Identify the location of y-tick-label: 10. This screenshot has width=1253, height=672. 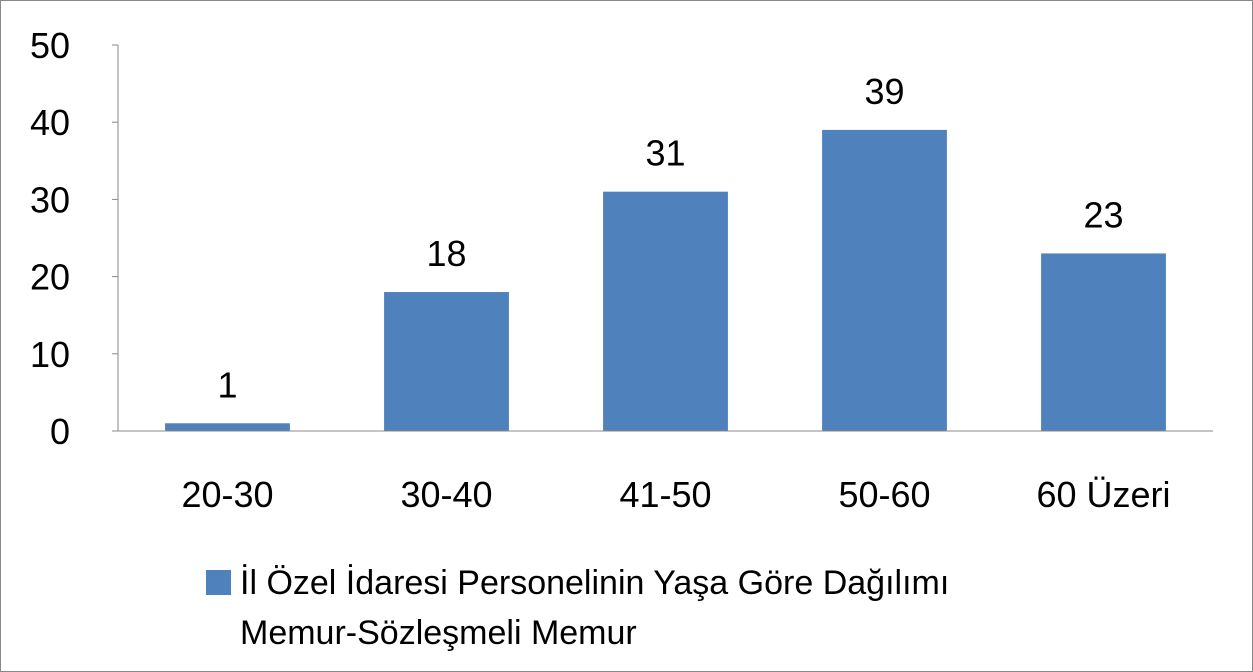
(50, 354).